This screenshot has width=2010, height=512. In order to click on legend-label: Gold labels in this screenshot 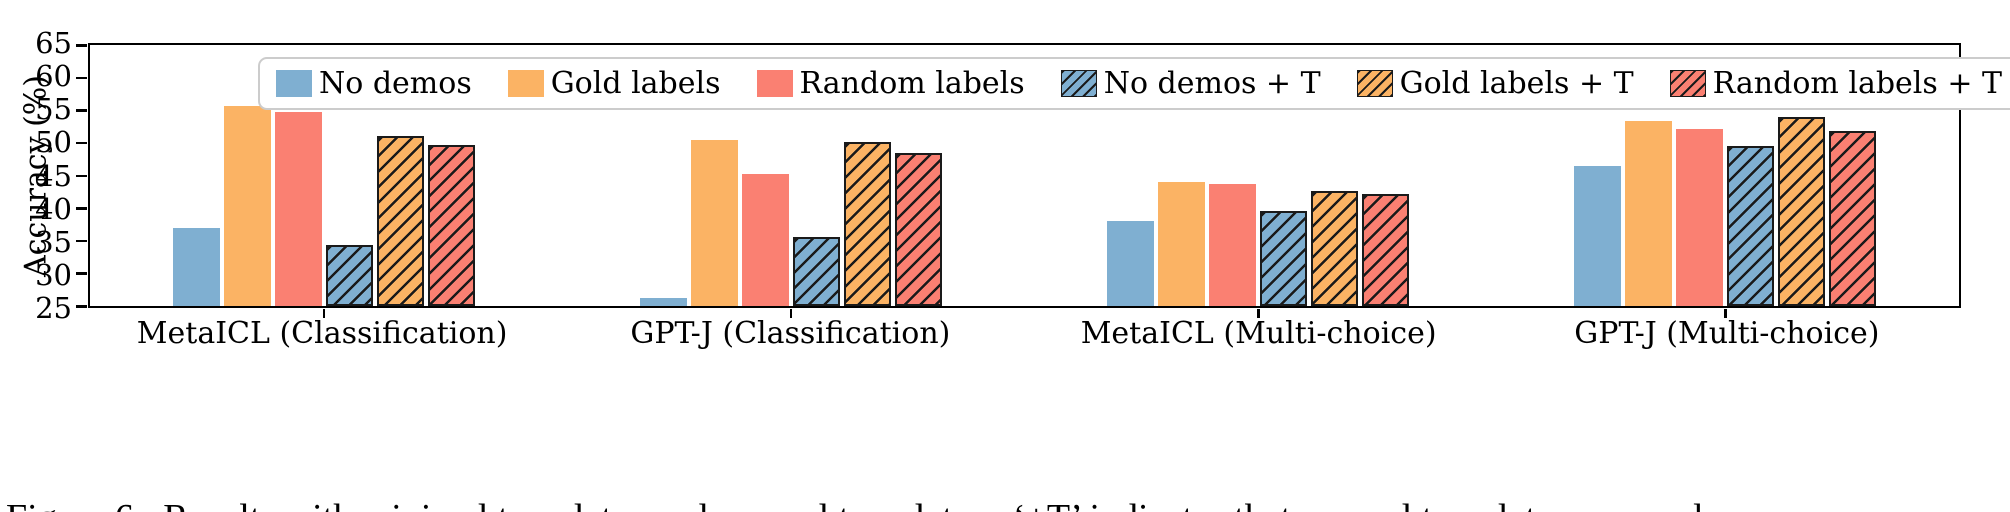, I will do `click(635, 83)`.